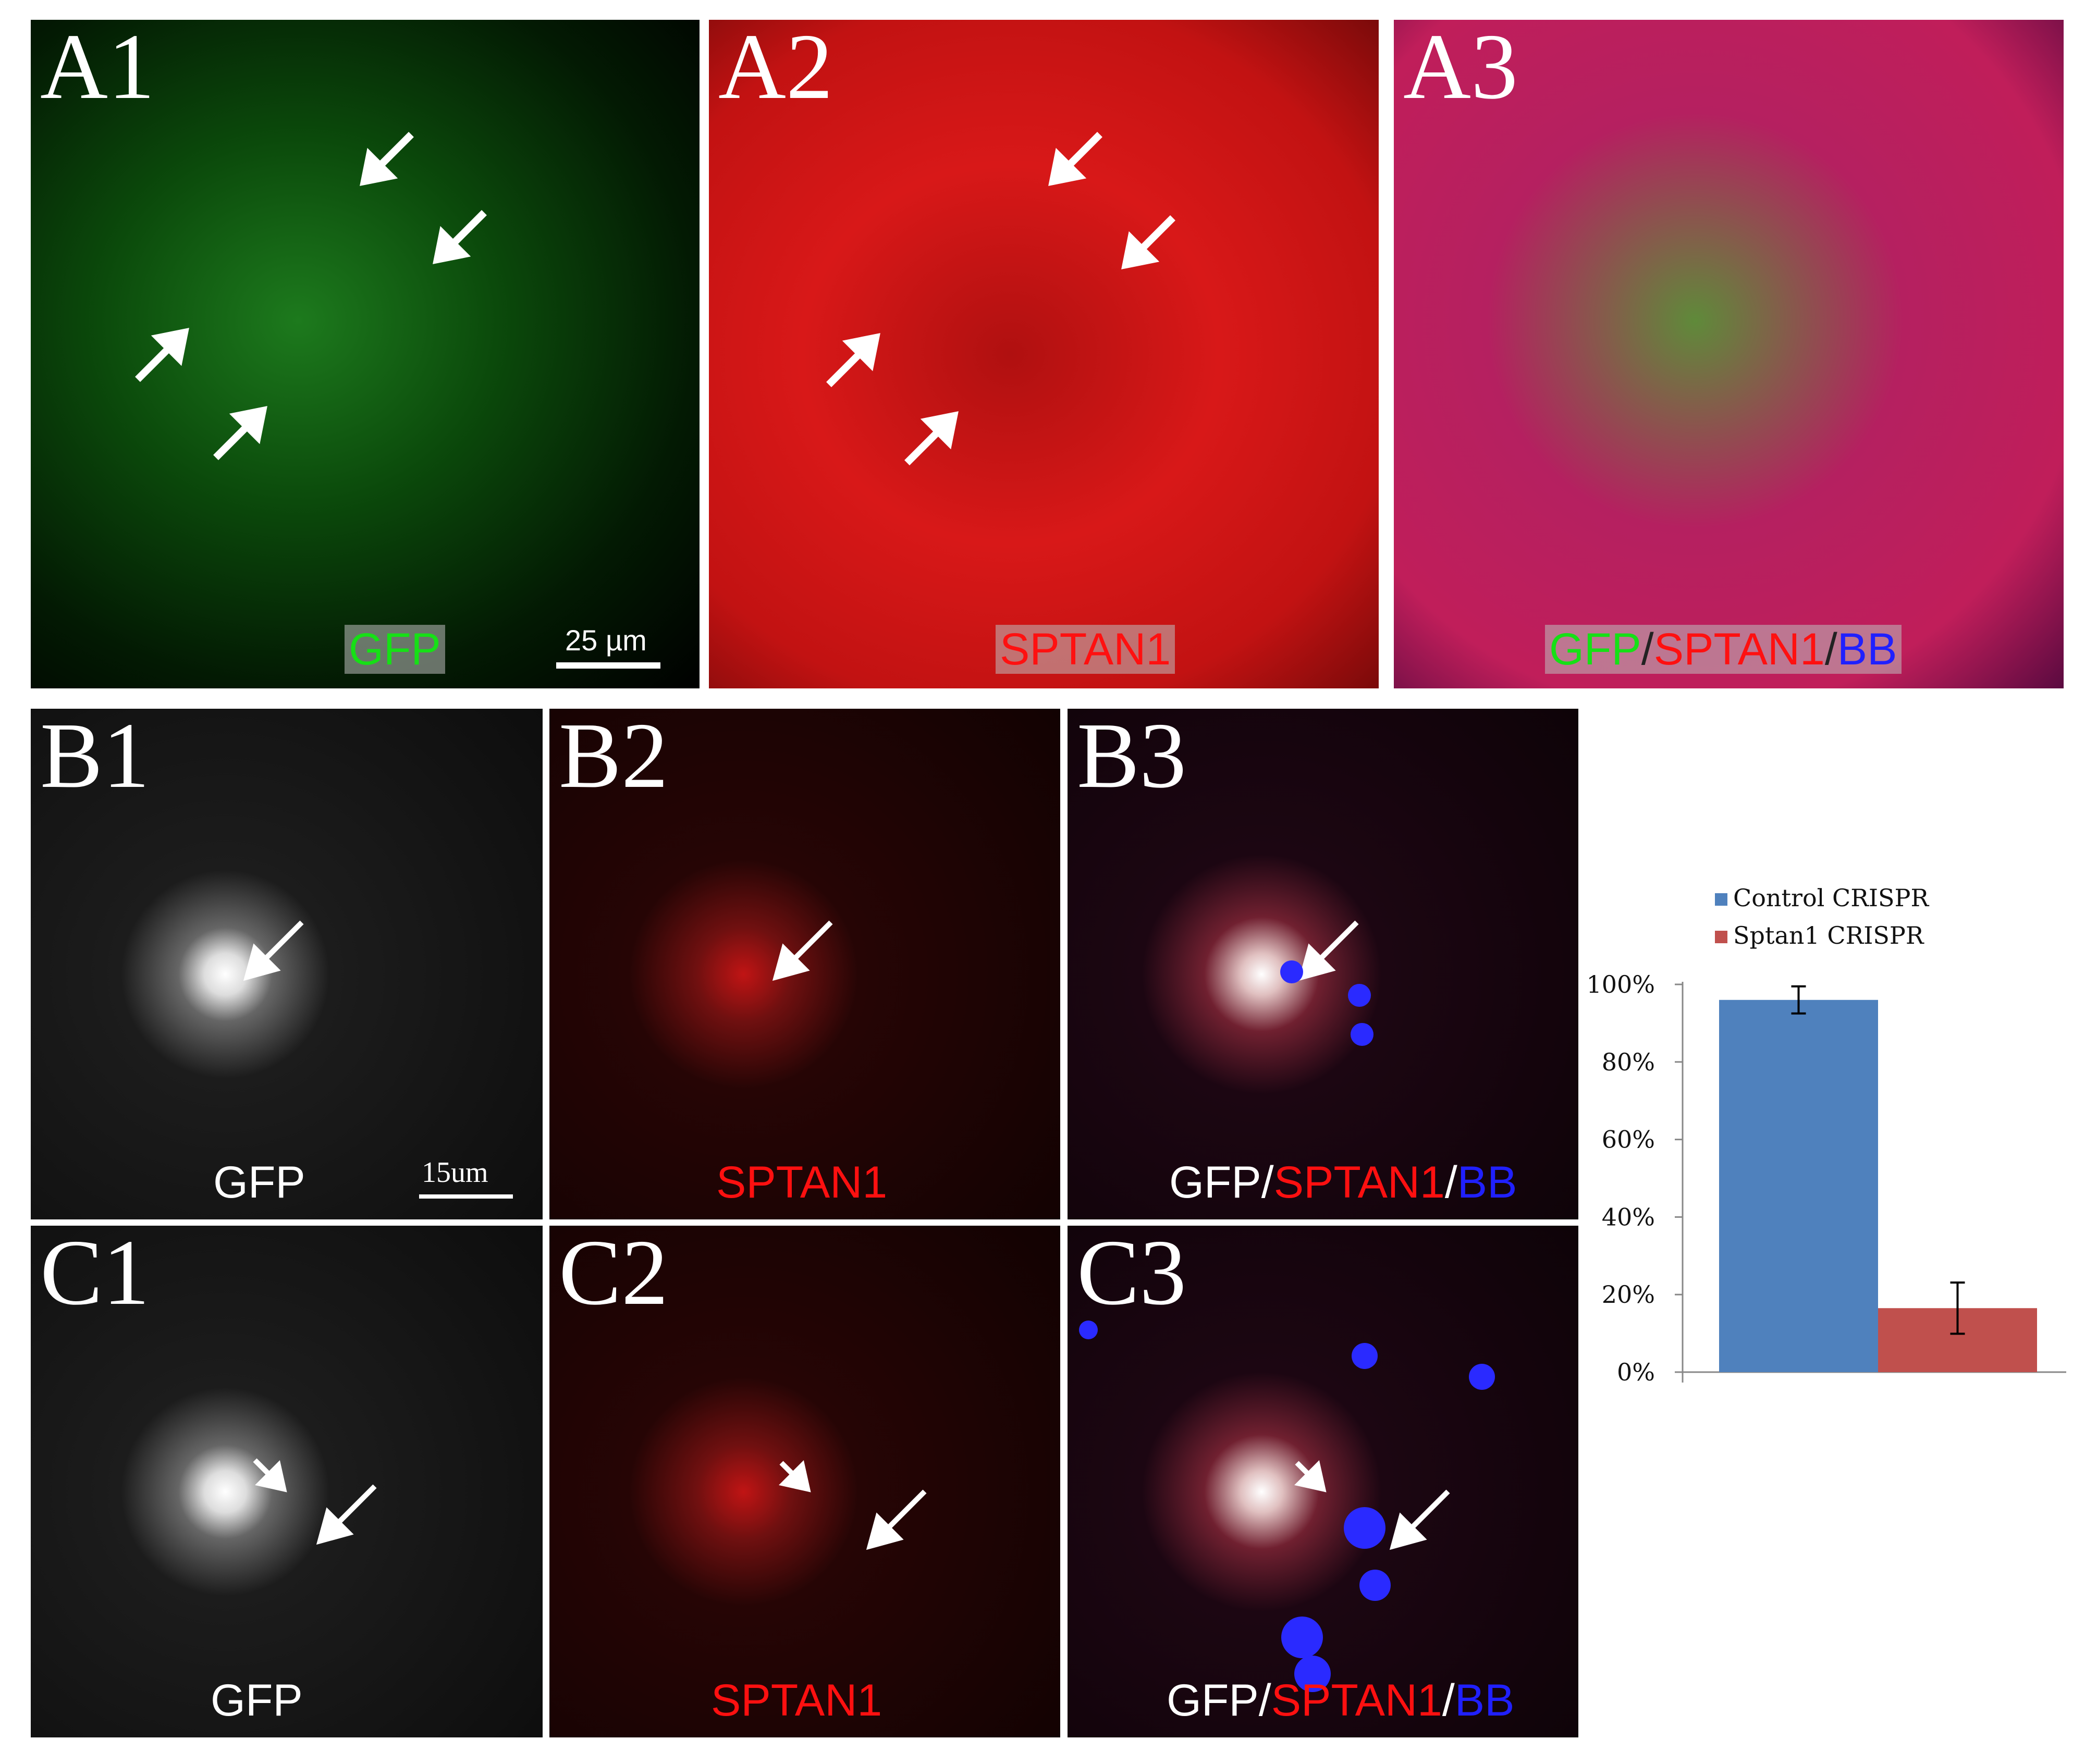 This screenshot has height=1764, width=2085. What do you see at coordinates (614, 1275) in the screenshot?
I see `panel-label: C2` at bounding box center [614, 1275].